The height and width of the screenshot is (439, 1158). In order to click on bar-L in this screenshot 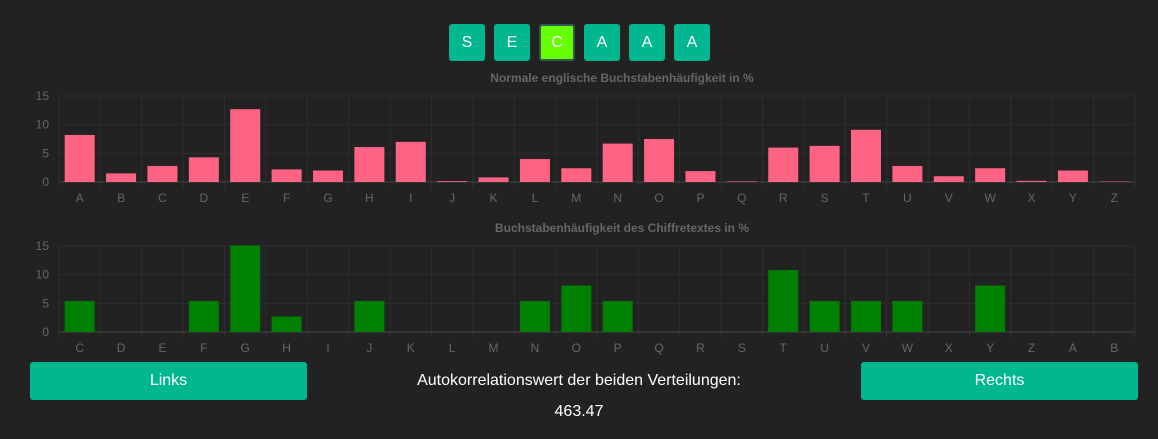, I will do `click(534, 170)`.